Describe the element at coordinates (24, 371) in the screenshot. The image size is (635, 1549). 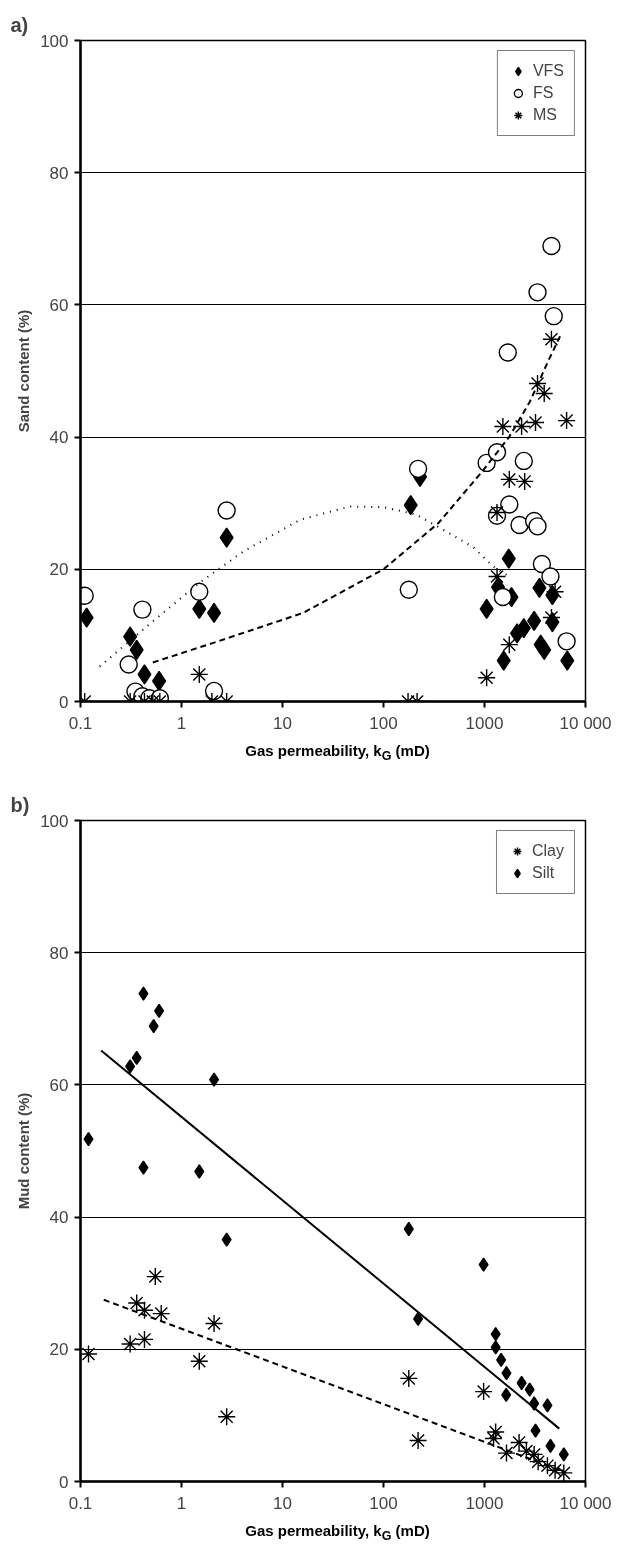
I see `y-axis-title: Sand content (%)` at that location.